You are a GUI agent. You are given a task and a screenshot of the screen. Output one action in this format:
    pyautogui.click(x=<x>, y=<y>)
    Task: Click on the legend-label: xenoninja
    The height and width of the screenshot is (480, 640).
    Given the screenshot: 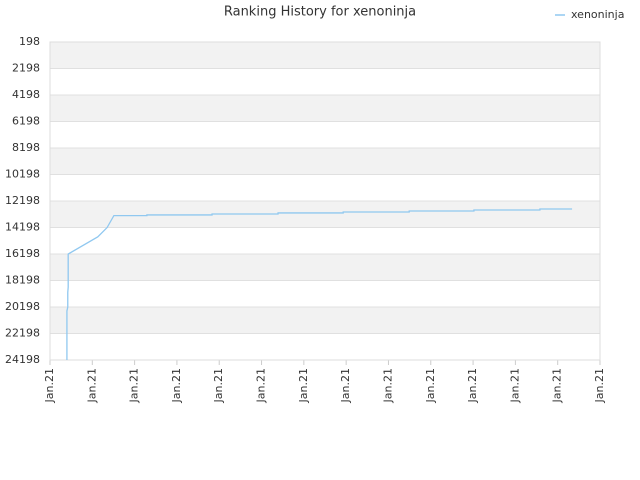 What is the action you would take?
    pyautogui.click(x=597, y=14)
    